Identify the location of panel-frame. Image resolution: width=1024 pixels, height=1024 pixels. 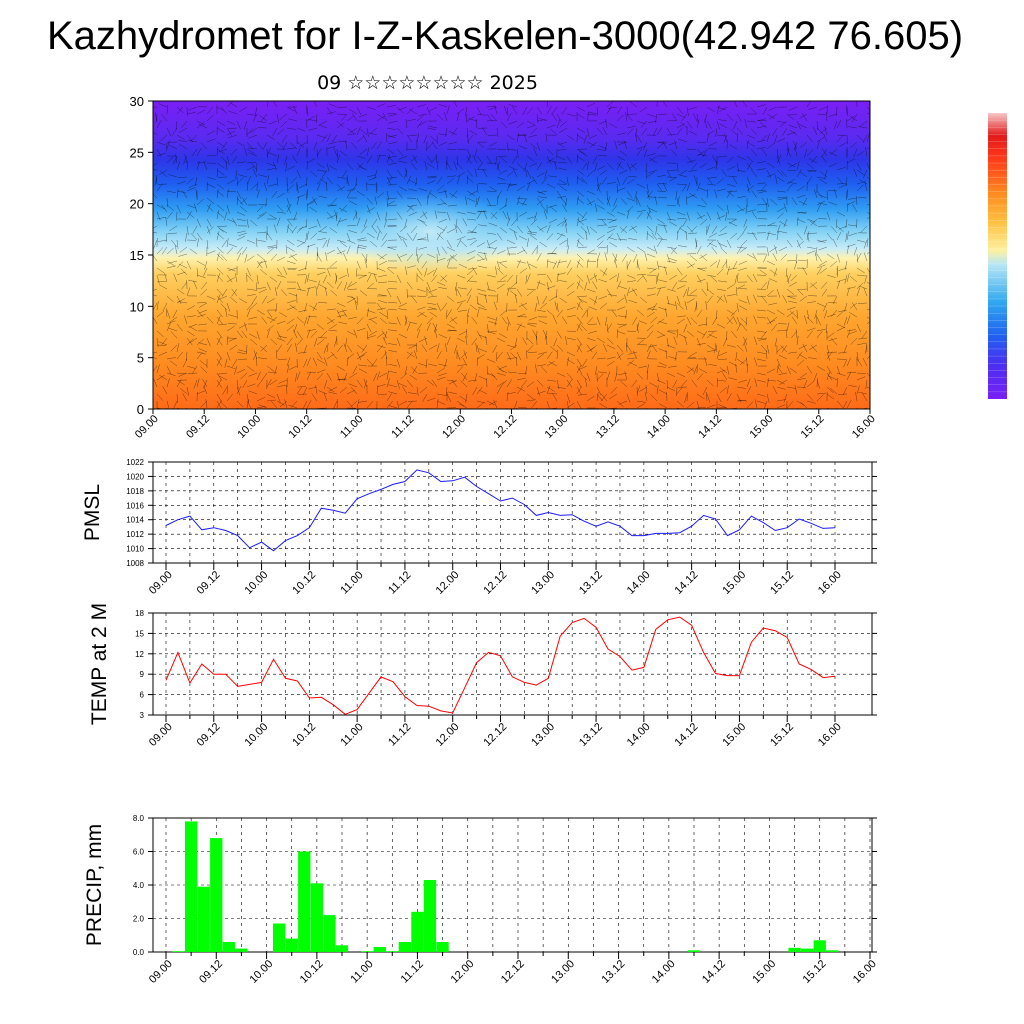
(512, 664).